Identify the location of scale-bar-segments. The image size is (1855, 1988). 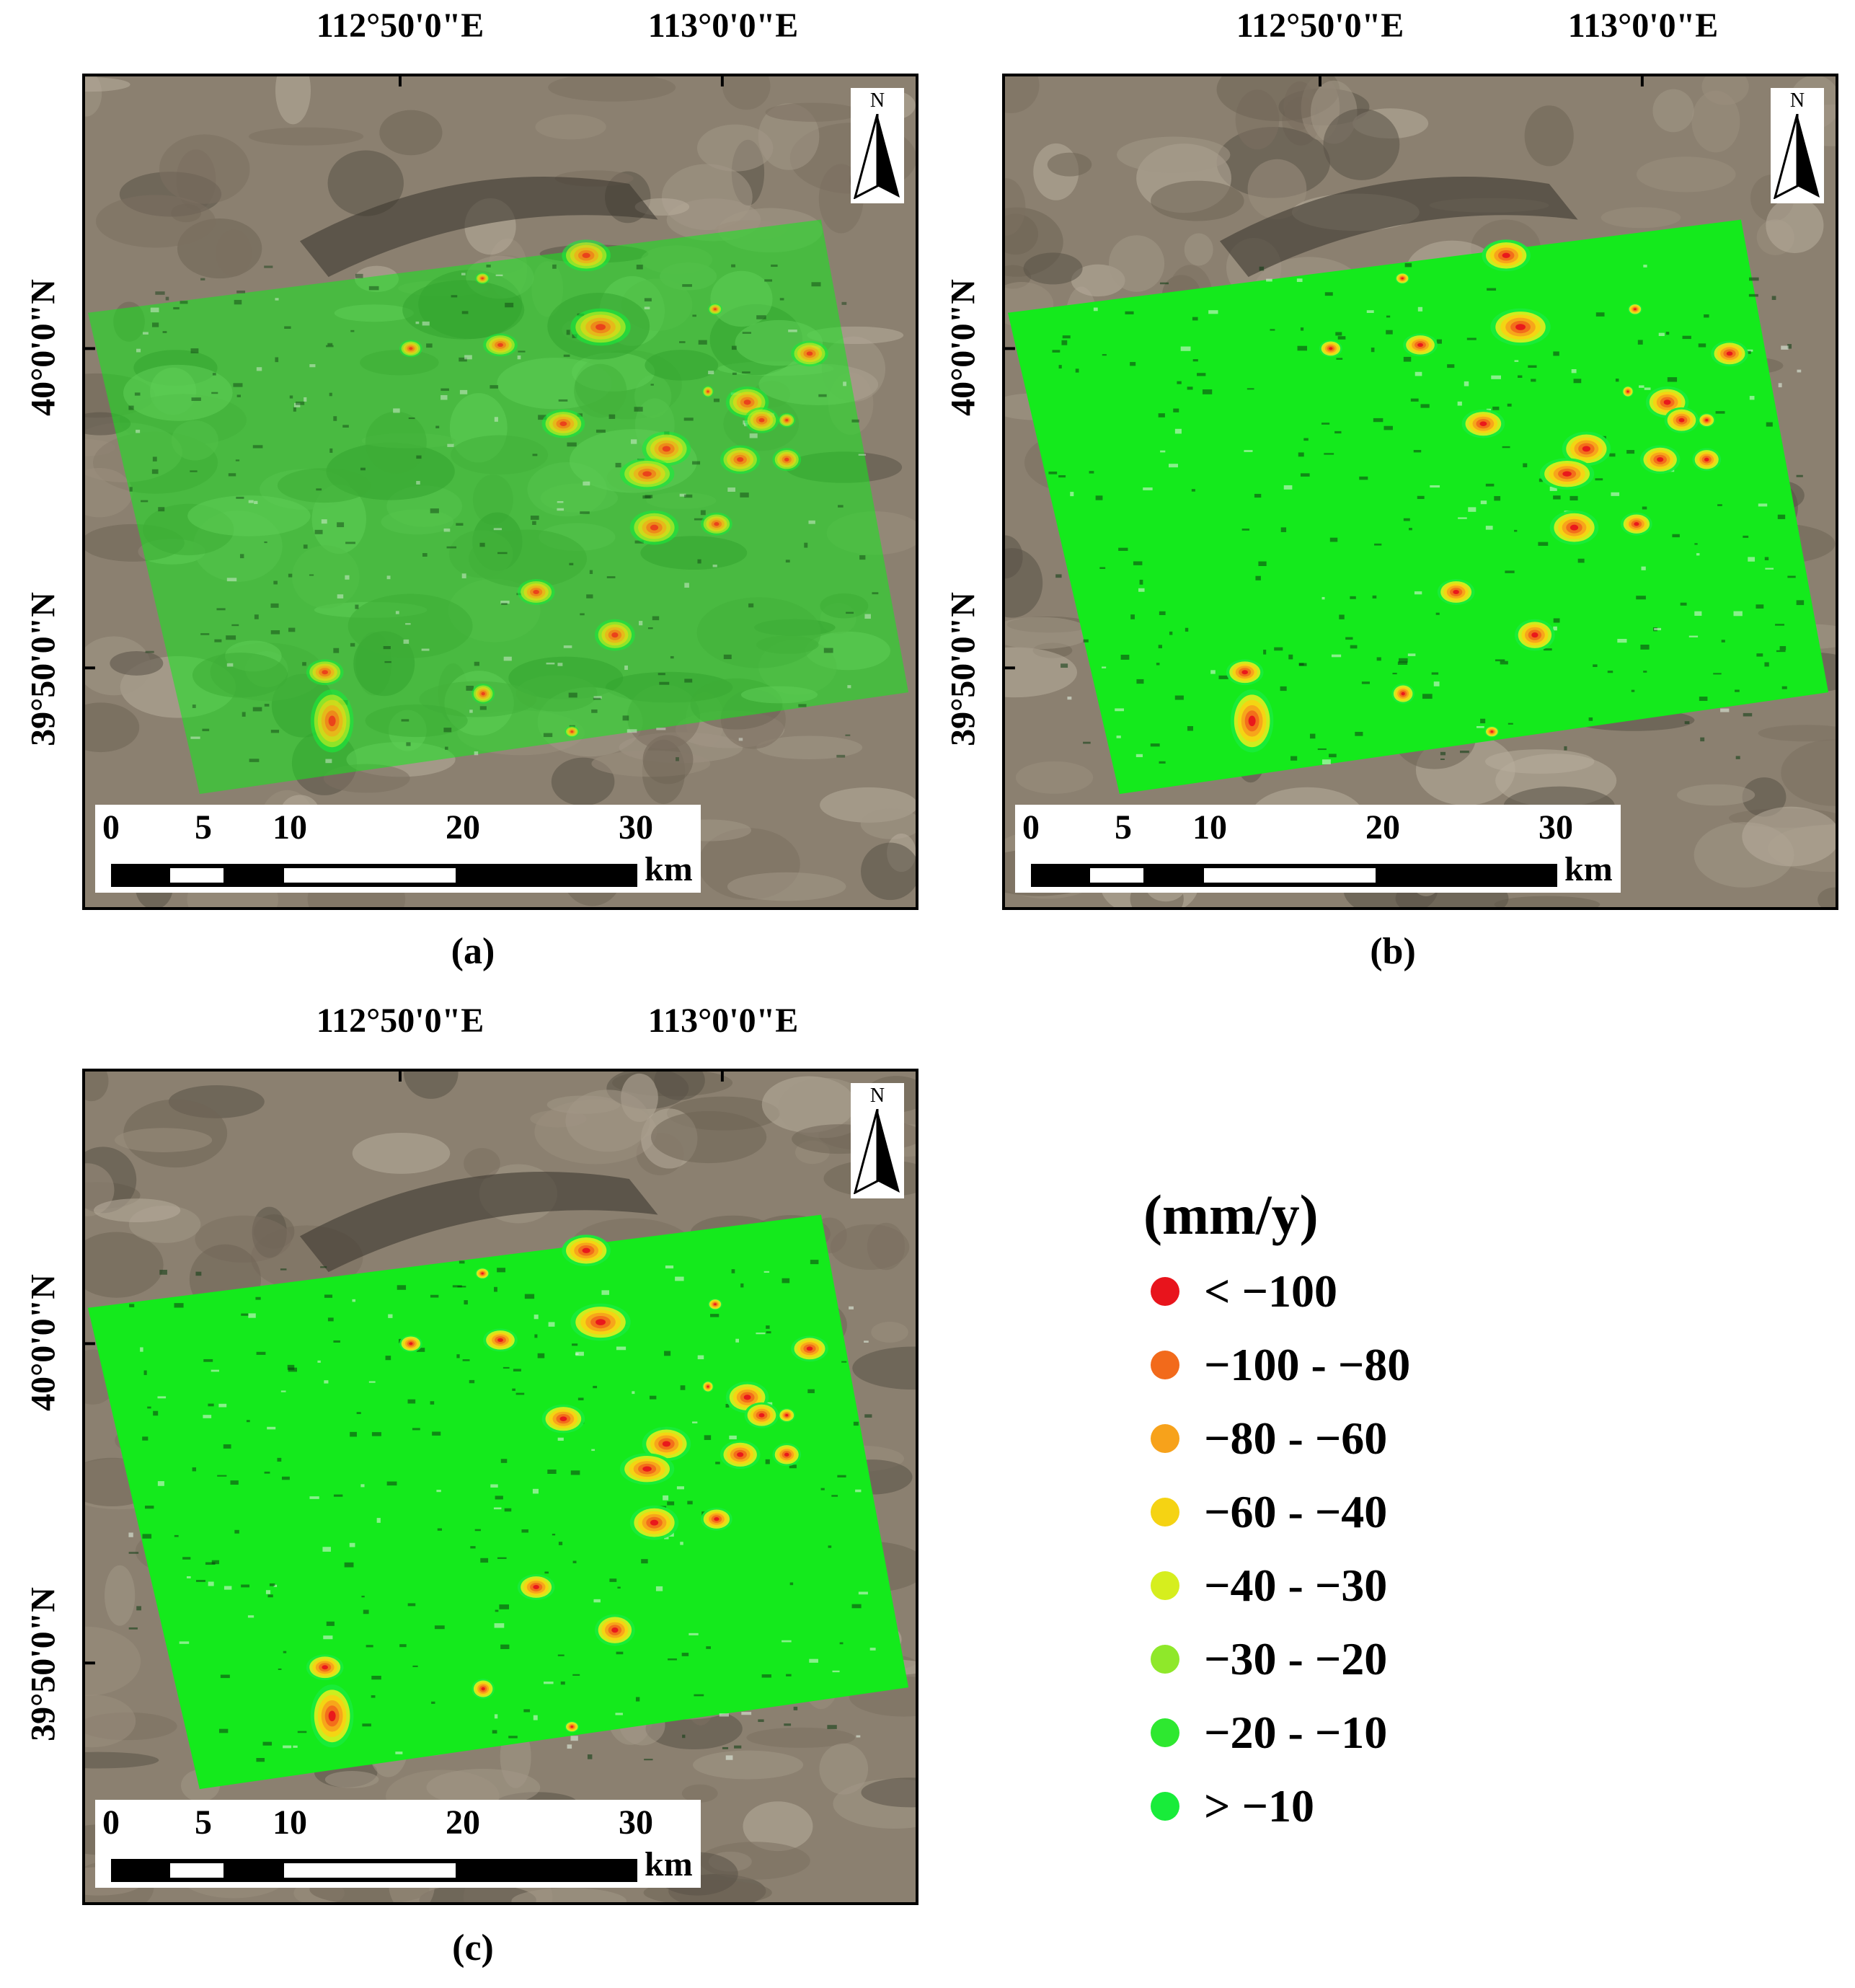
(374, 1871).